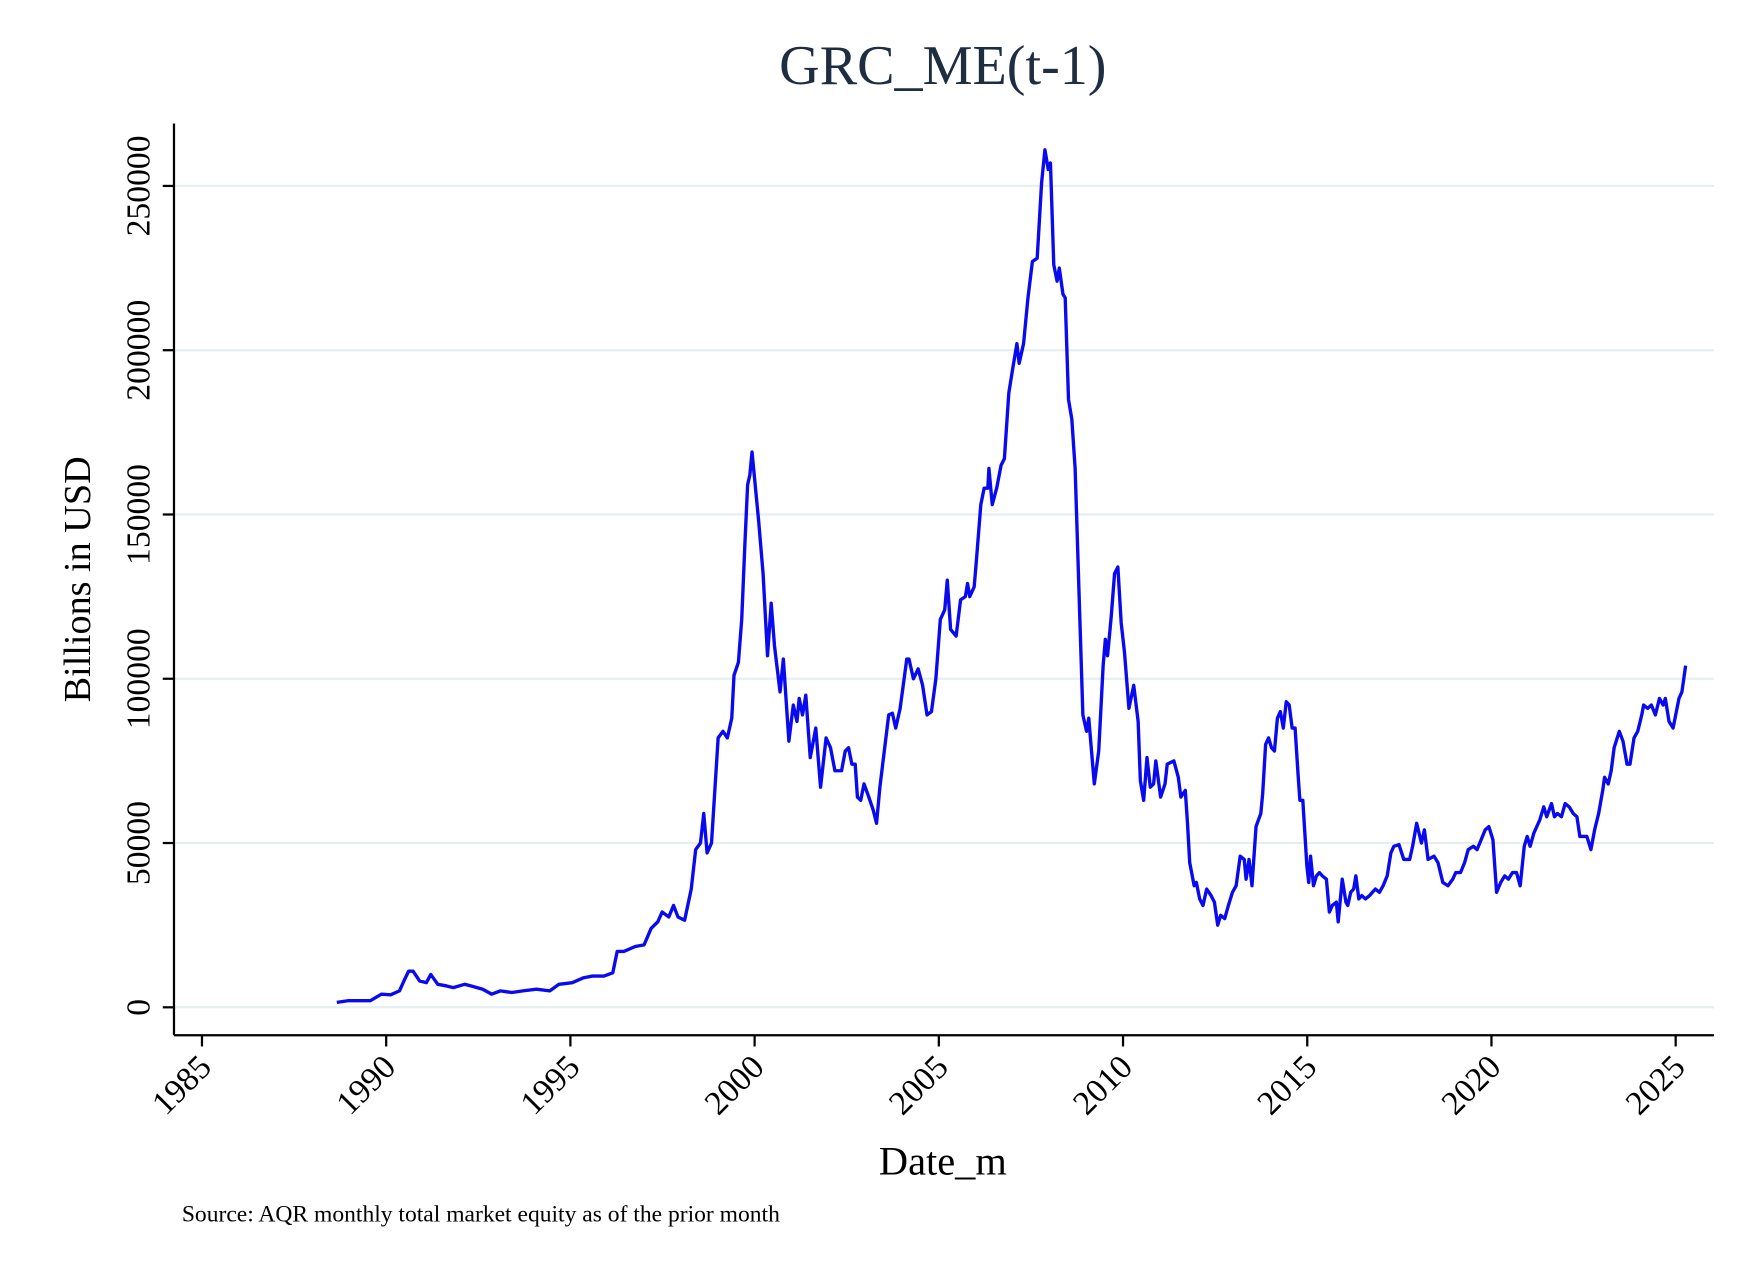 The width and height of the screenshot is (1760, 1280). What do you see at coordinates (138, 350) in the screenshot?
I see `y-tick-label: 200000` at bounding box center [138, 350].